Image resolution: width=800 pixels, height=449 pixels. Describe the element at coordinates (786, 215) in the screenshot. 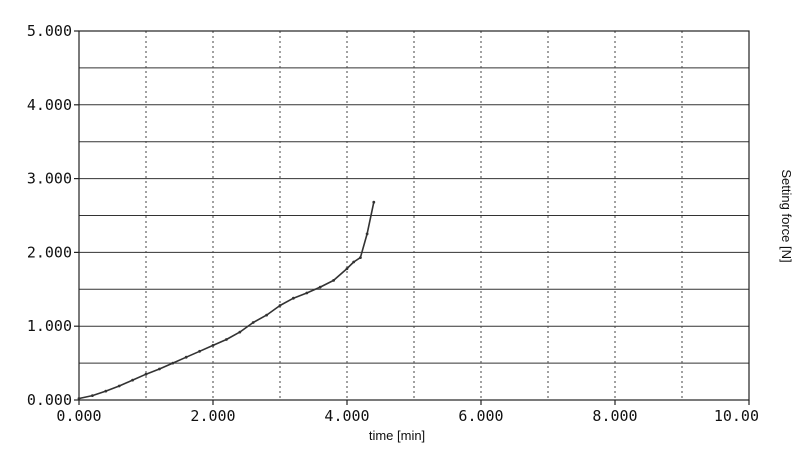

I see `y-axis-title: Setting force [N]` at that location.